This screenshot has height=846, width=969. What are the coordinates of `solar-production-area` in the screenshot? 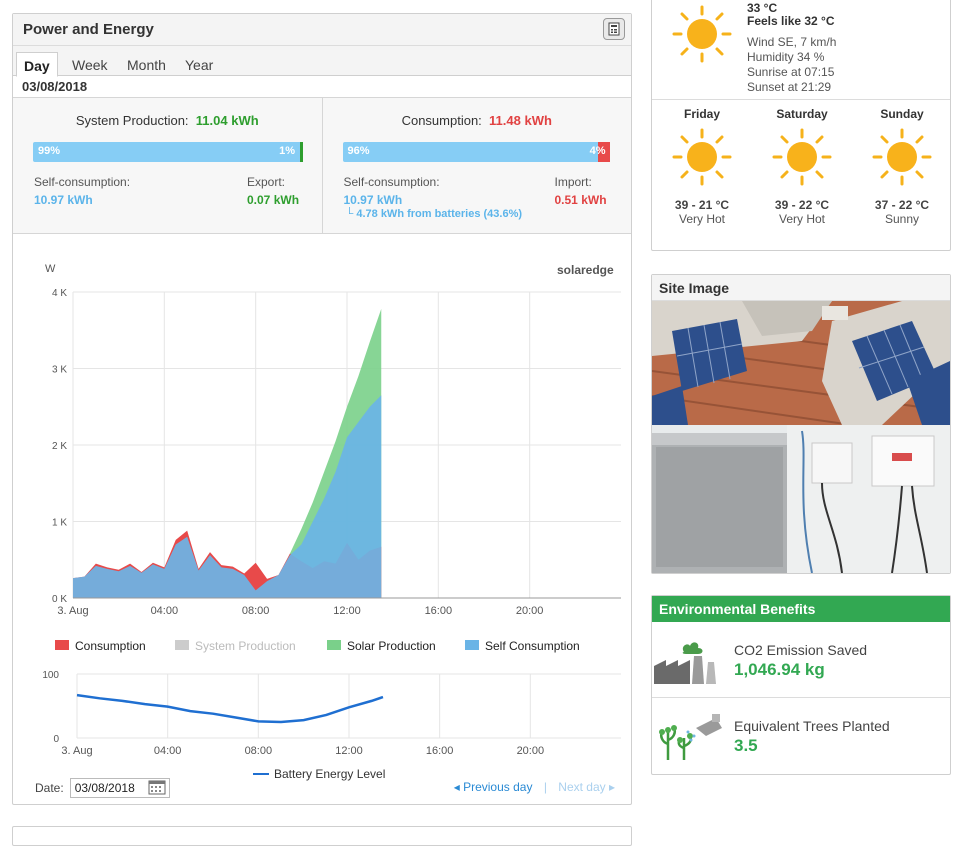 It's located at (227, 453).